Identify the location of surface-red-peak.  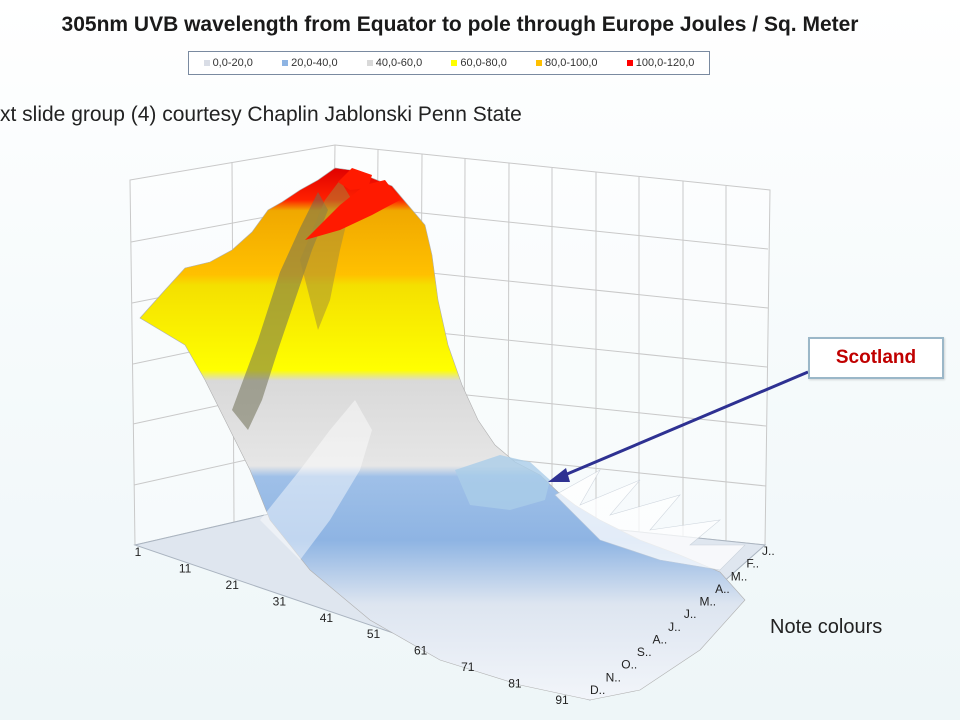
(352, 210).